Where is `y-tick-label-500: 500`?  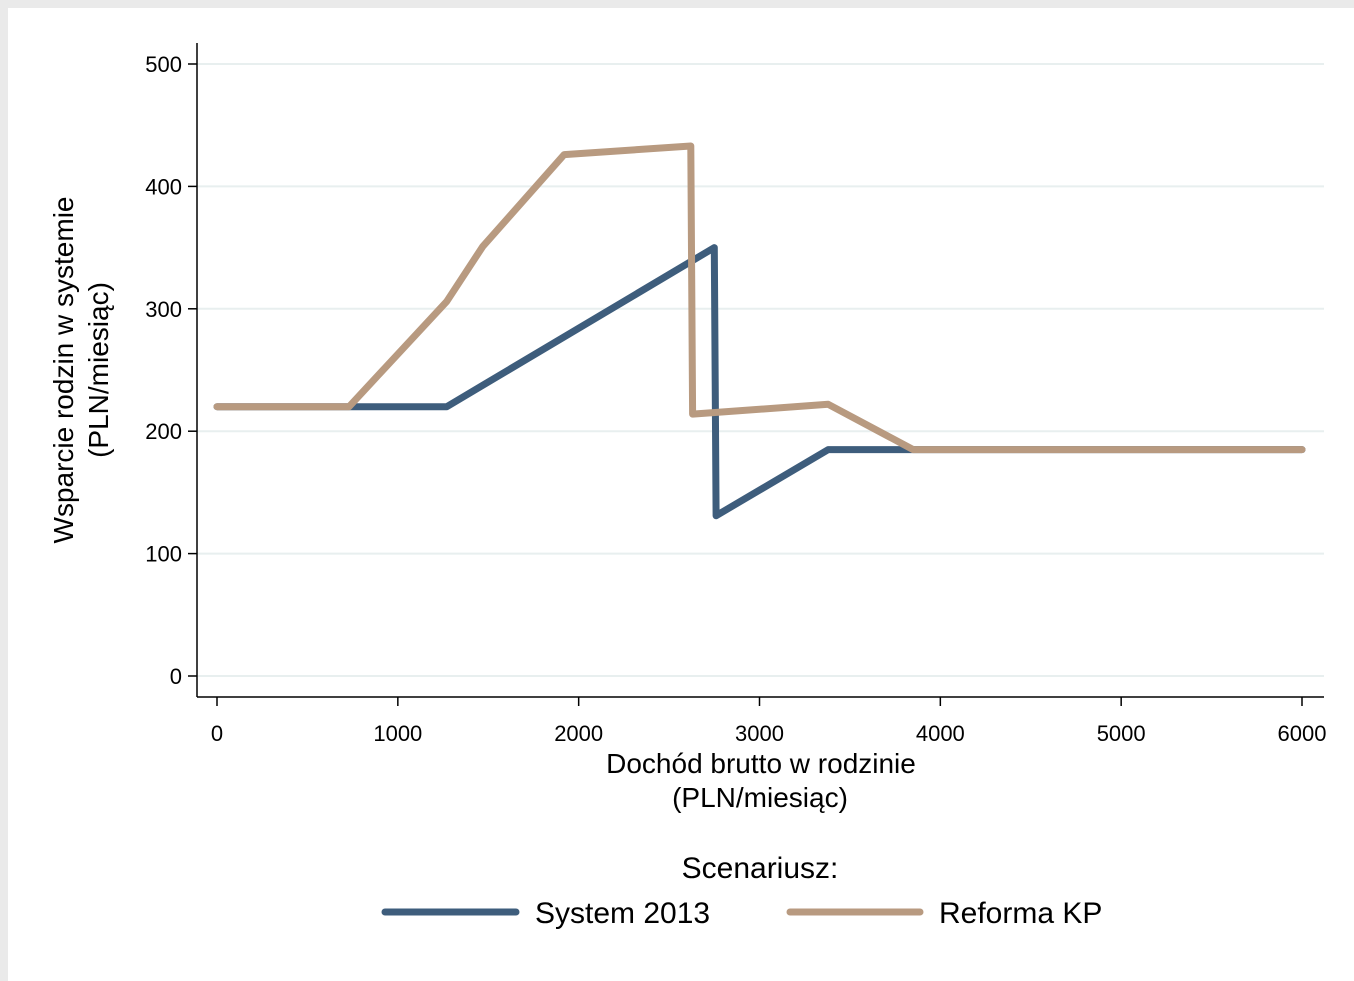 y-tick-label-500: 500 is located at coordinates (163, 64).